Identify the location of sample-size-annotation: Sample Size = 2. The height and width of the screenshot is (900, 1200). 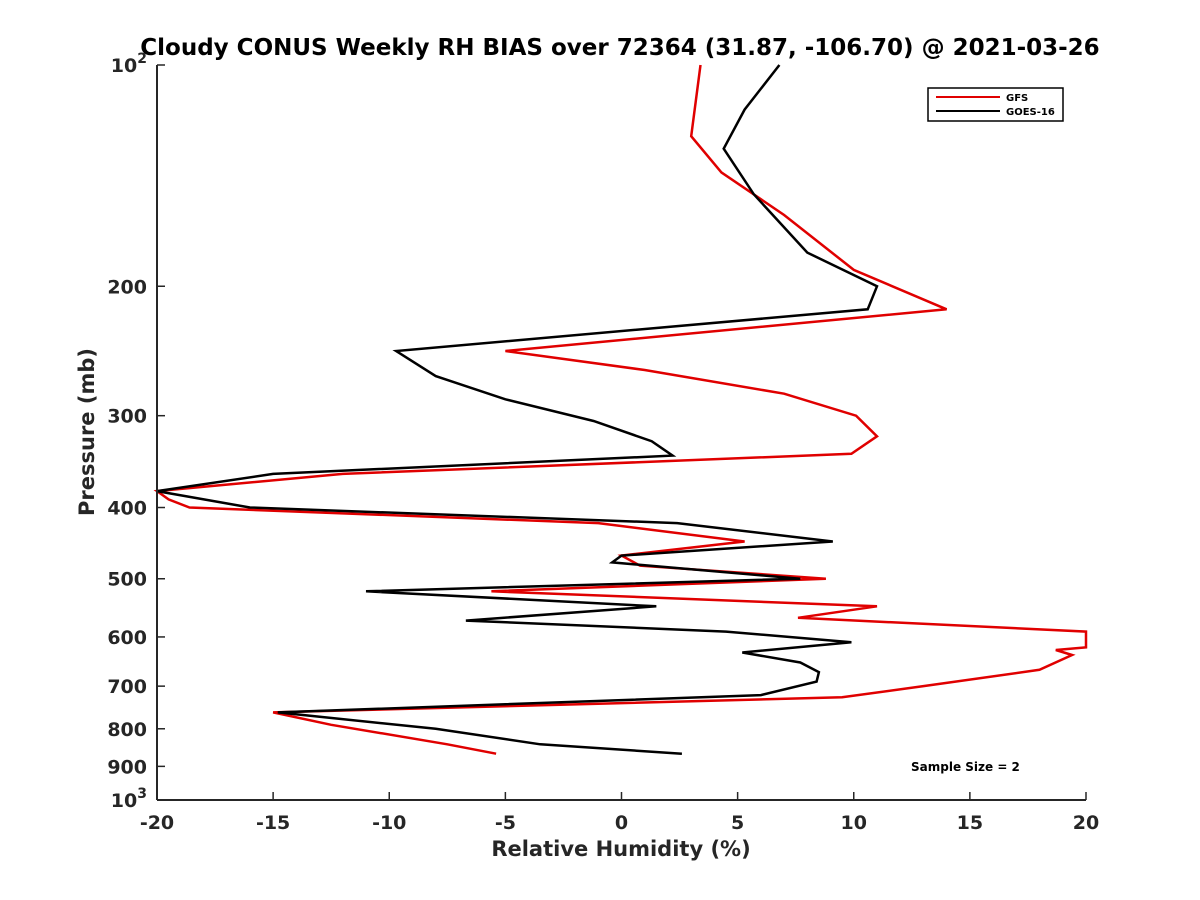
(965, 767).